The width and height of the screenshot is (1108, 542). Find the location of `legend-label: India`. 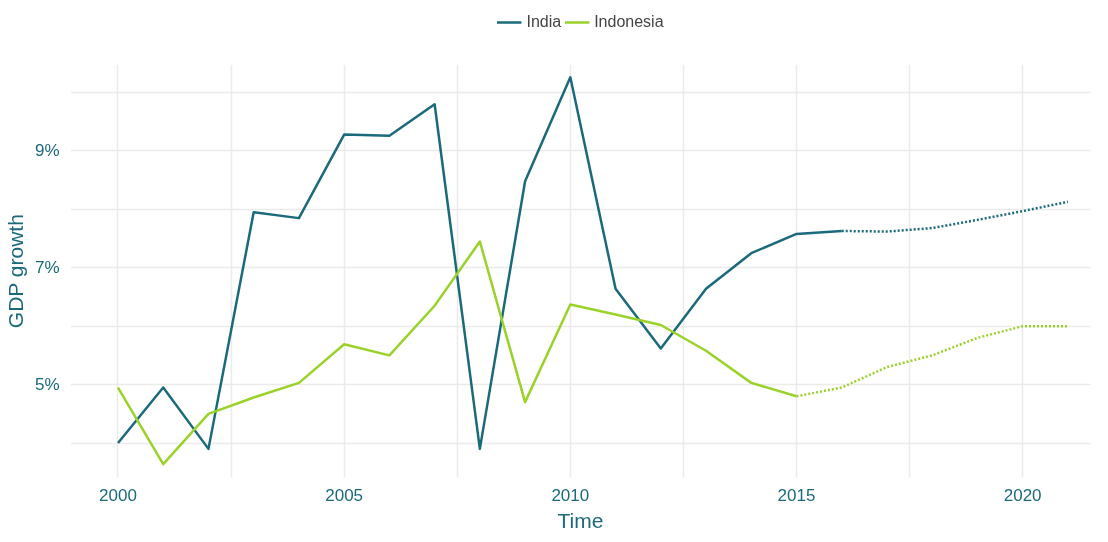

legend-label: India is located at coordinates (544, 22).